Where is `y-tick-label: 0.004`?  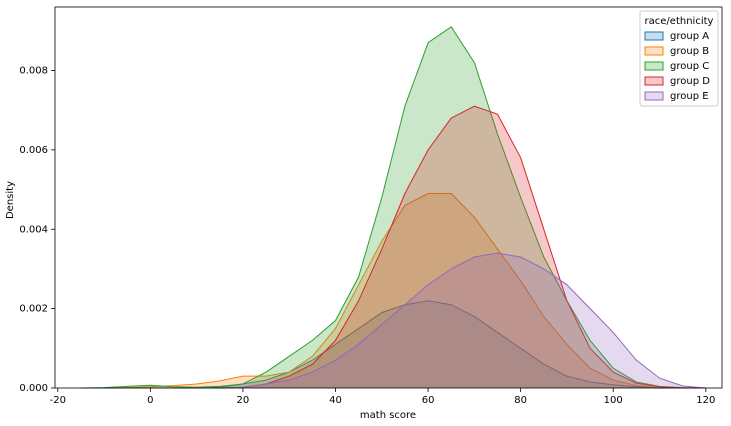
y-tick-label: 0.004 is located at coordinates (33, 229).